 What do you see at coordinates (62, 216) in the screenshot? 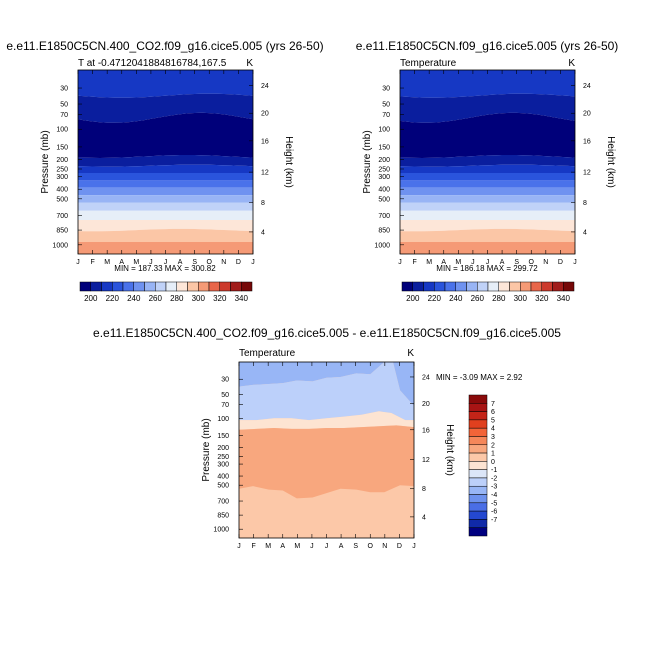
I see `y-tick-label: 700` at bounding box center [62, 216].